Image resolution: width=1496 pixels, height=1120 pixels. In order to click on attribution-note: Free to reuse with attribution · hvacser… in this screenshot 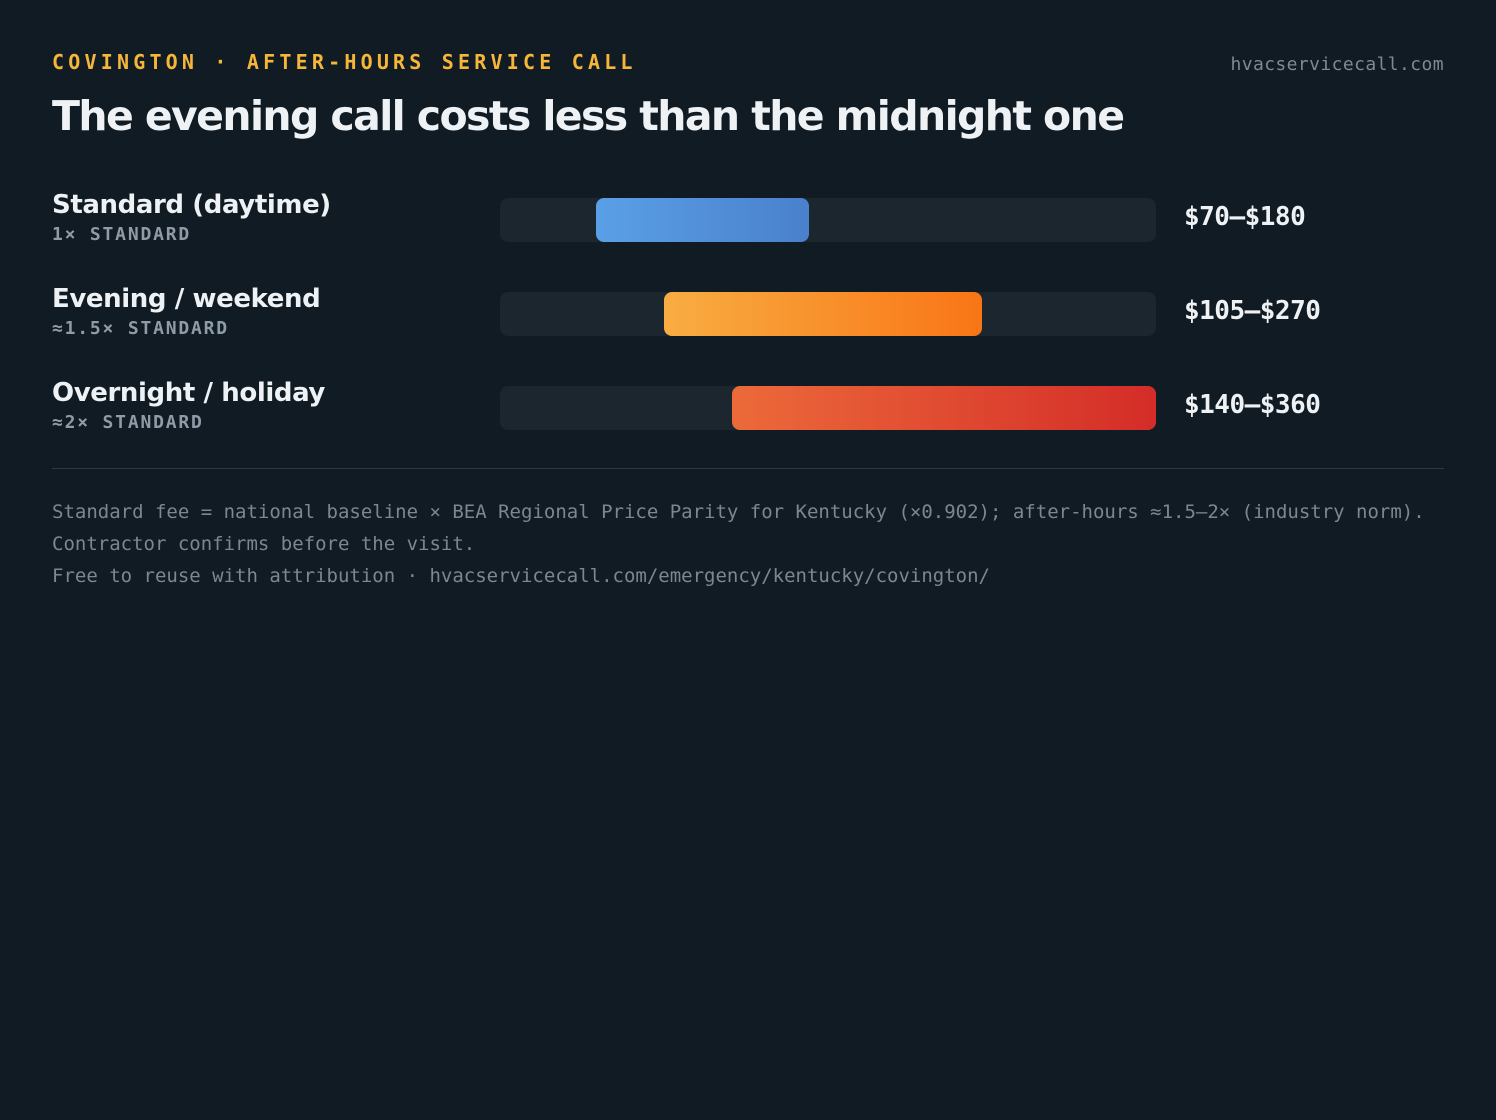, I will do `click(521, 576)`.